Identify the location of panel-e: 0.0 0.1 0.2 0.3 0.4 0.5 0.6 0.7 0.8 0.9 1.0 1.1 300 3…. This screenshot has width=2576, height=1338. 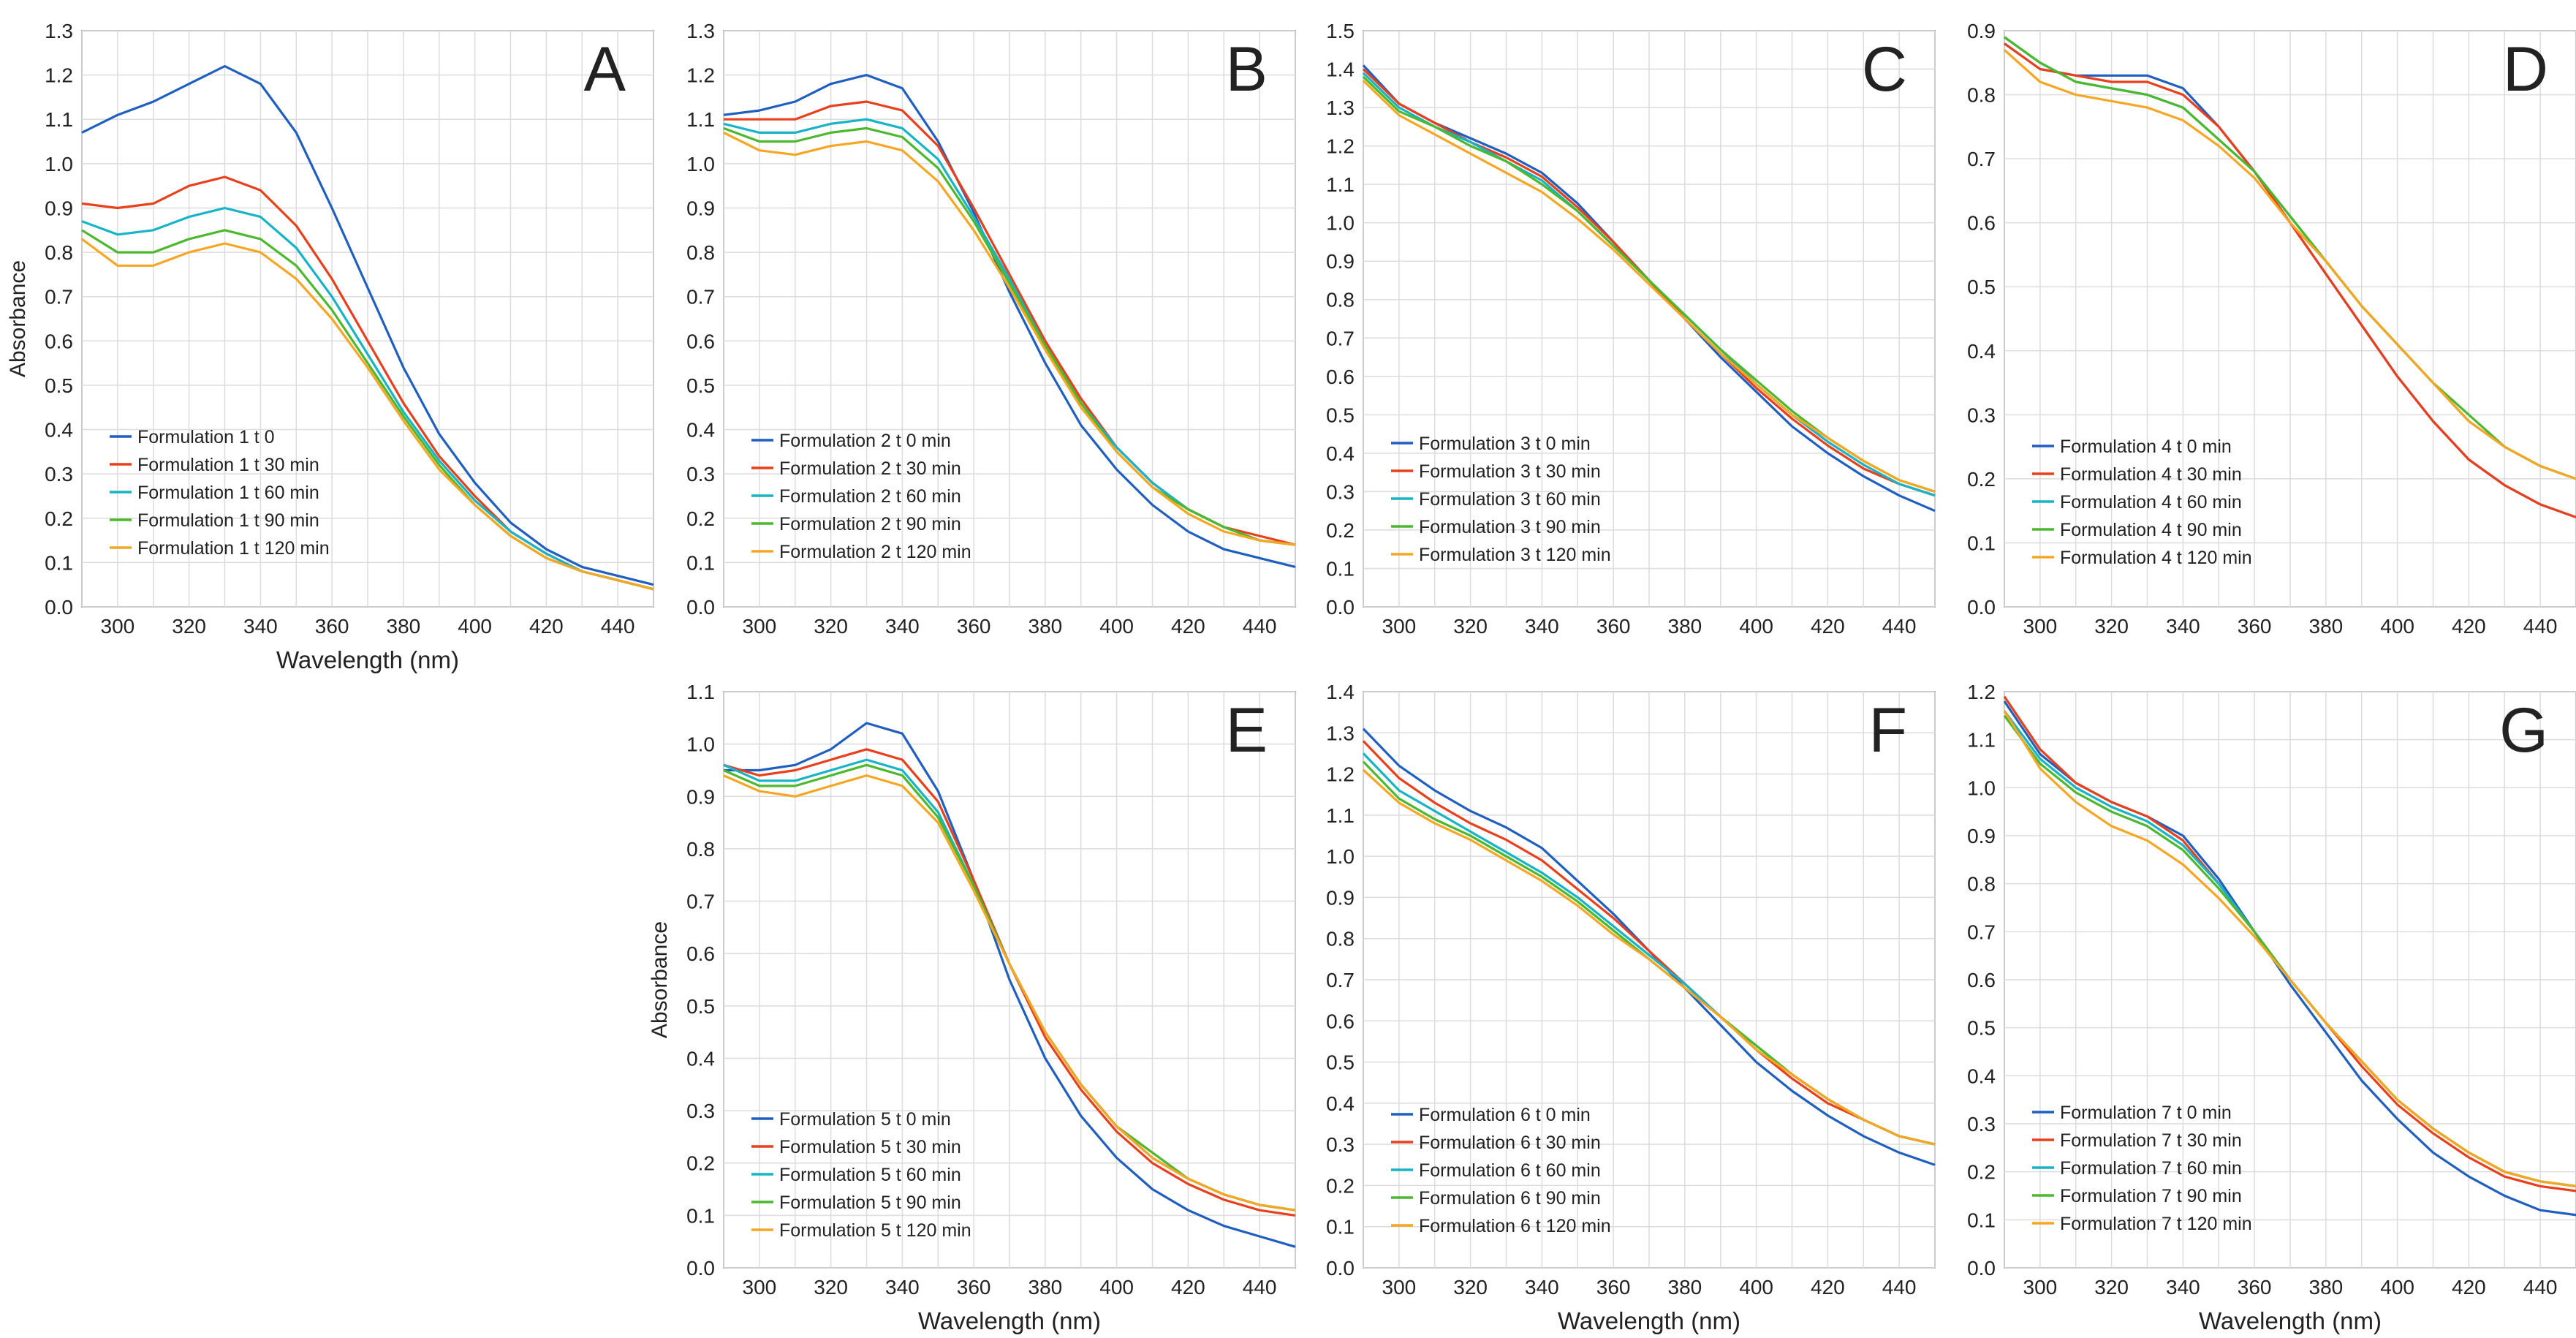
(972, 1007).